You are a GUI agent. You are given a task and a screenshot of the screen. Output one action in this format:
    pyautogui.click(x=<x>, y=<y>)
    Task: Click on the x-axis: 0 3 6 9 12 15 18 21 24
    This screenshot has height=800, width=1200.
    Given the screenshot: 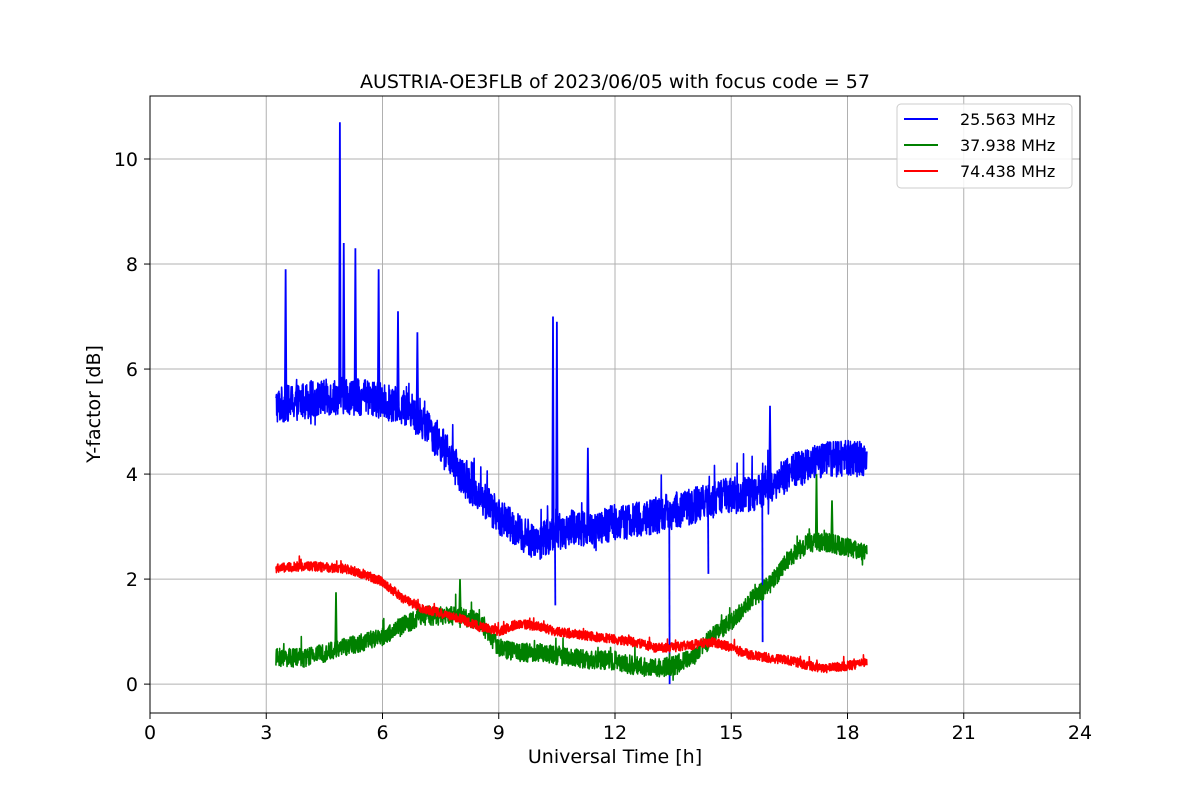 What is the action you would take?
    pyautogui.click(x=618, y=728)
    